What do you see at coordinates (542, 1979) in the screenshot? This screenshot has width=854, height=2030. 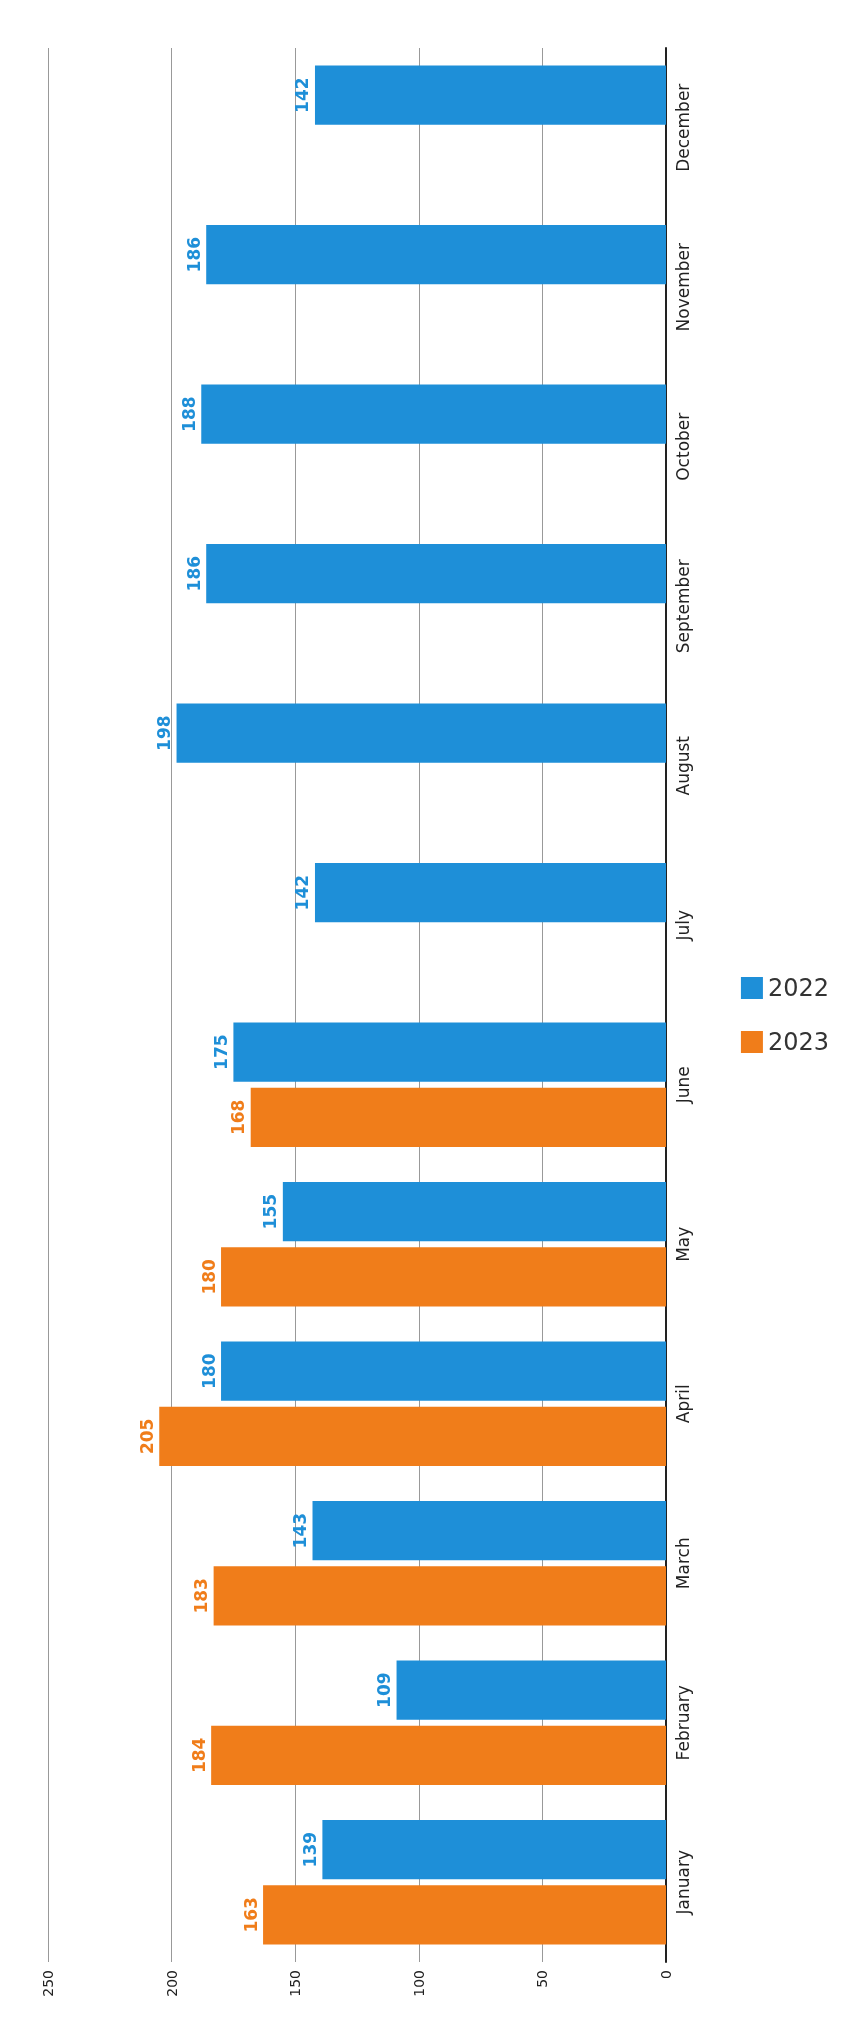 I see `x-tick-label: 50` at bounding box center [542, 1979].